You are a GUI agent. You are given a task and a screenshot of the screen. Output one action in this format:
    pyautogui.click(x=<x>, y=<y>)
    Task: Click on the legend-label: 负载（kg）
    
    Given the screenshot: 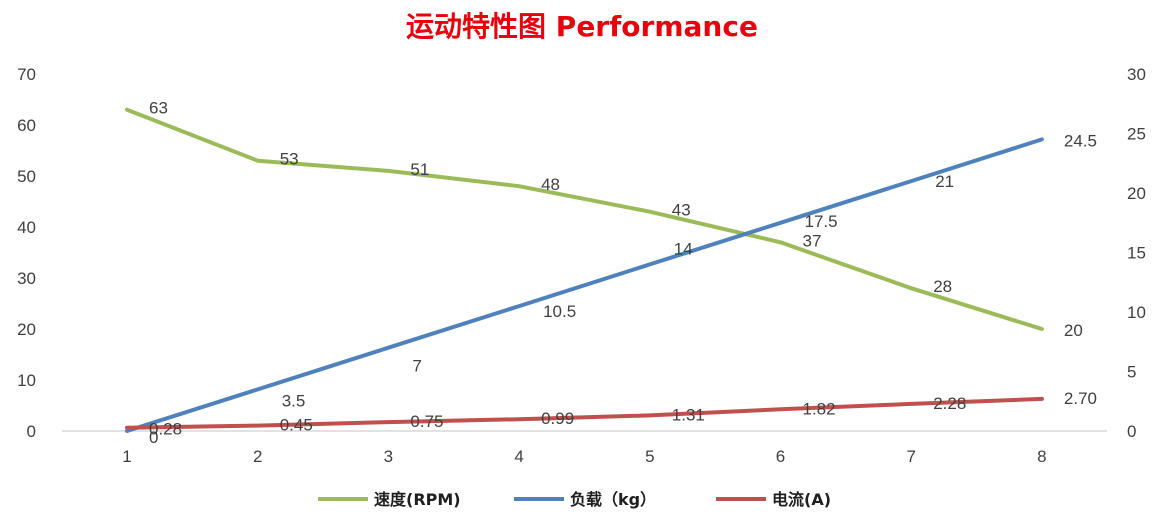 What is the action you would take?
    pyautogui.click(x=613, y=499)
    